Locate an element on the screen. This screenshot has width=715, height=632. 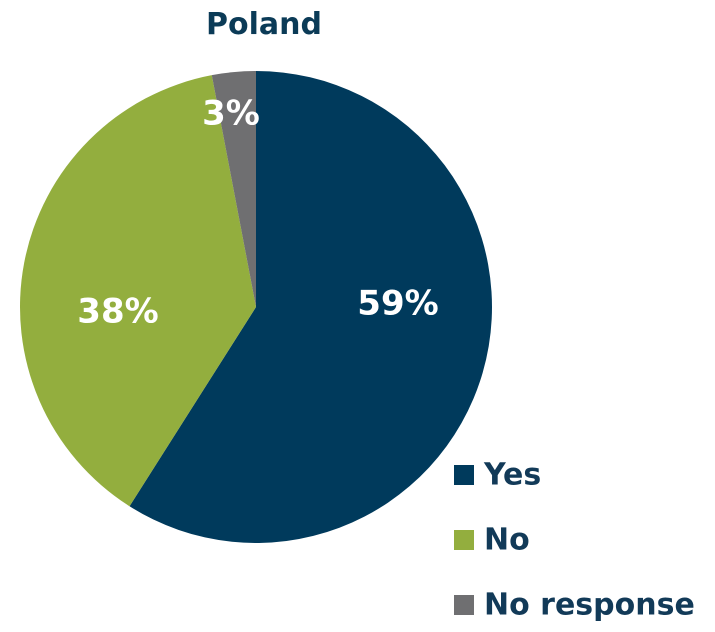
legend: Yes No No response is located at coordinates (574, 540).